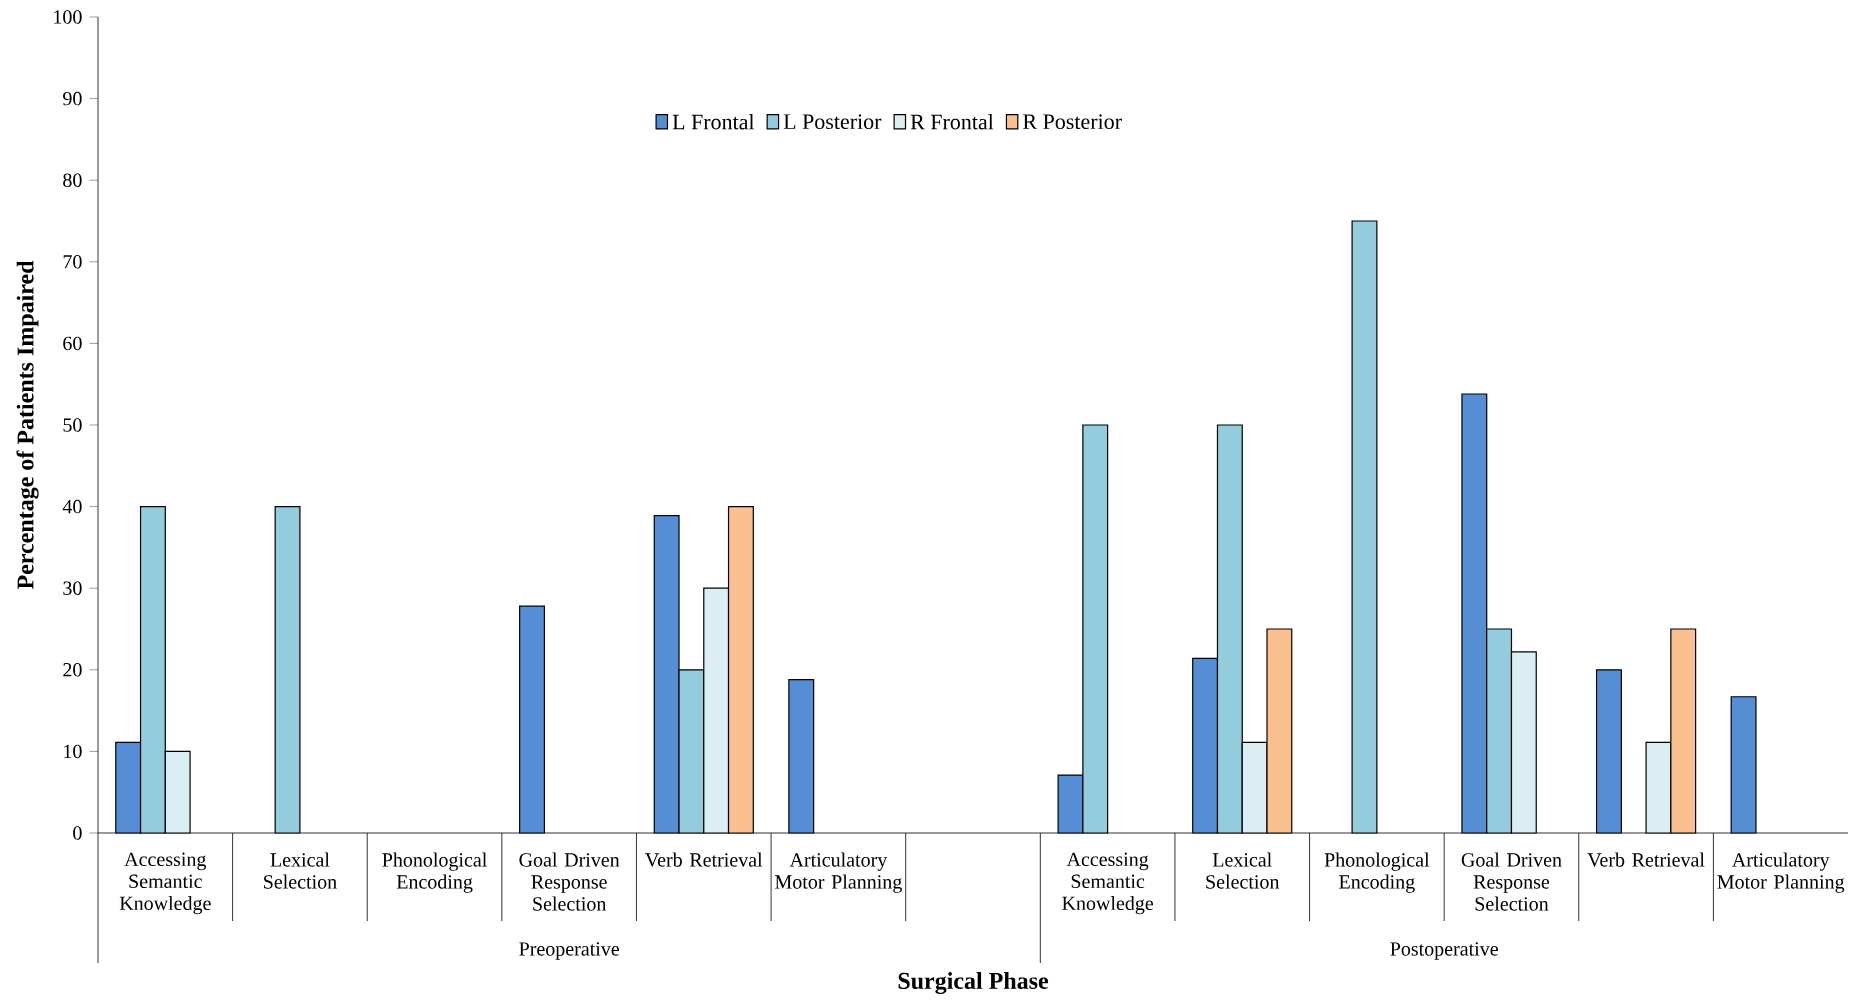 This screenshot has width=1852, height=1002. I want to click on y-tick-label: 10, so click(73, 751).